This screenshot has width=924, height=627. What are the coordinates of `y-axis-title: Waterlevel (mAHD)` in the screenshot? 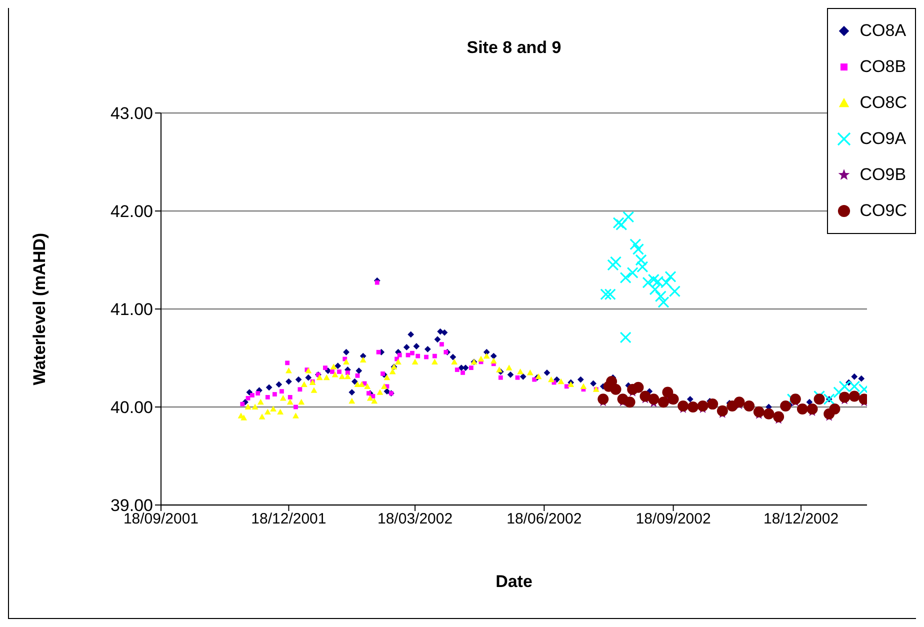 It's located at (40, 309).